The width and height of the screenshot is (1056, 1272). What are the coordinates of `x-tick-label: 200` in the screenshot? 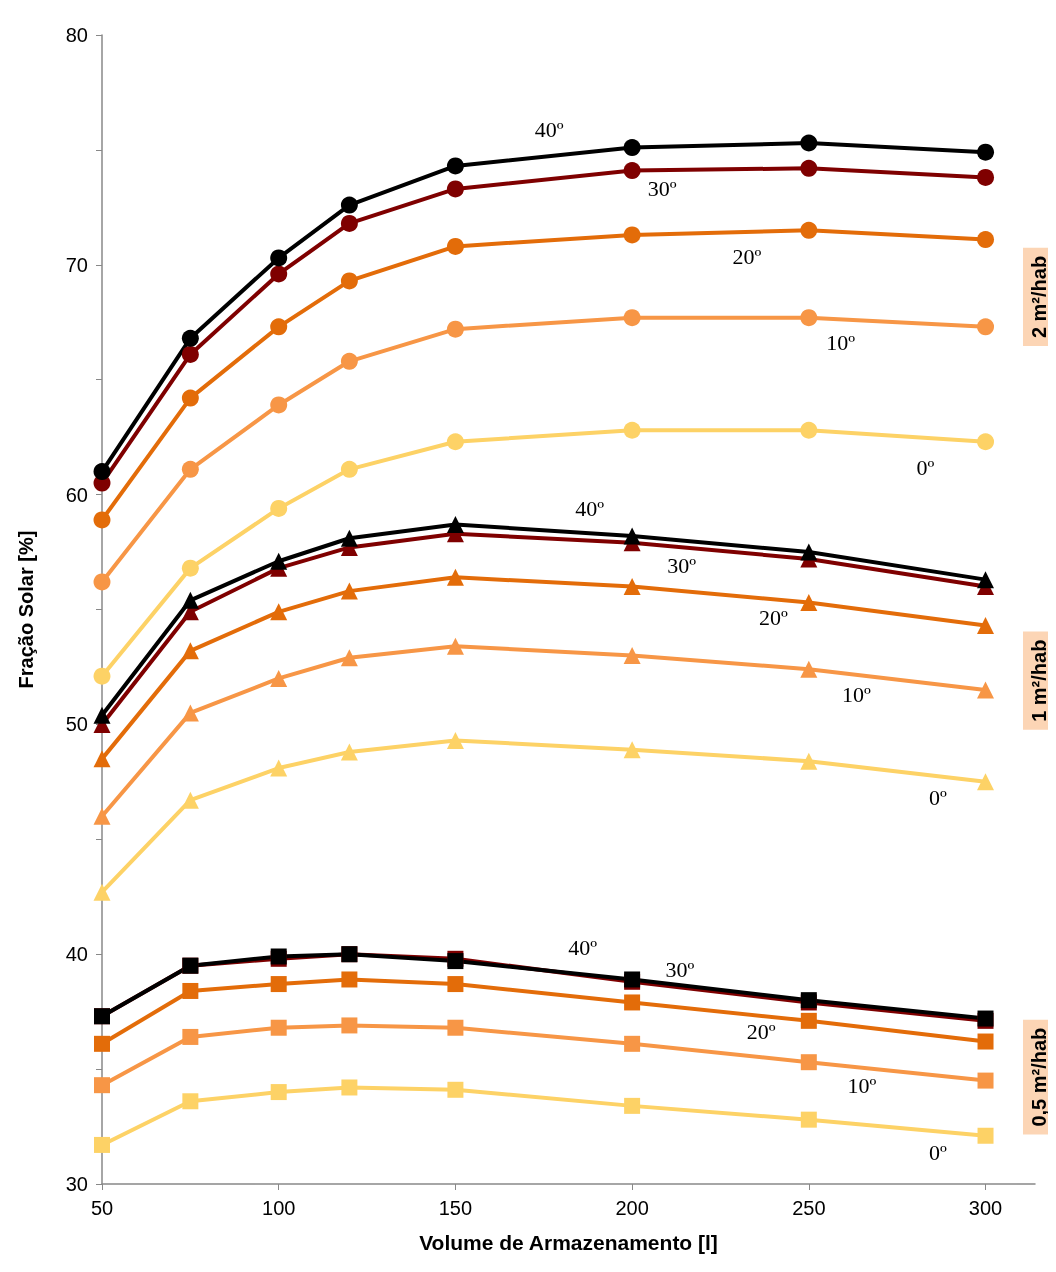 It's located at (632, 1208).